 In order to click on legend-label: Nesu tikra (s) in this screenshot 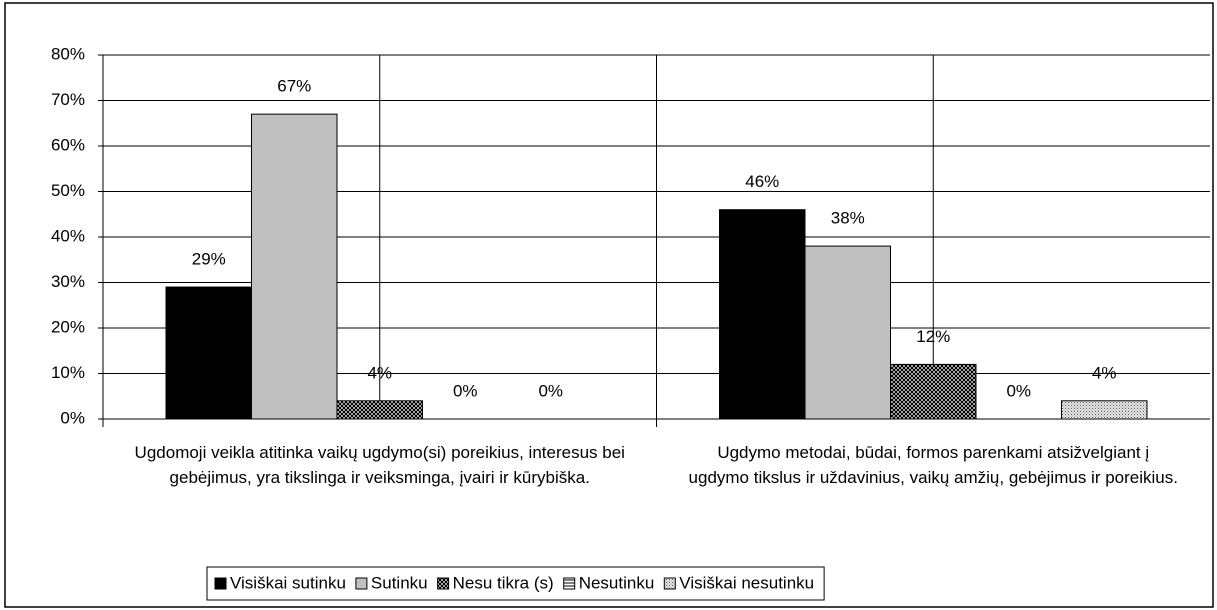, I will do `click(503, 582)`.